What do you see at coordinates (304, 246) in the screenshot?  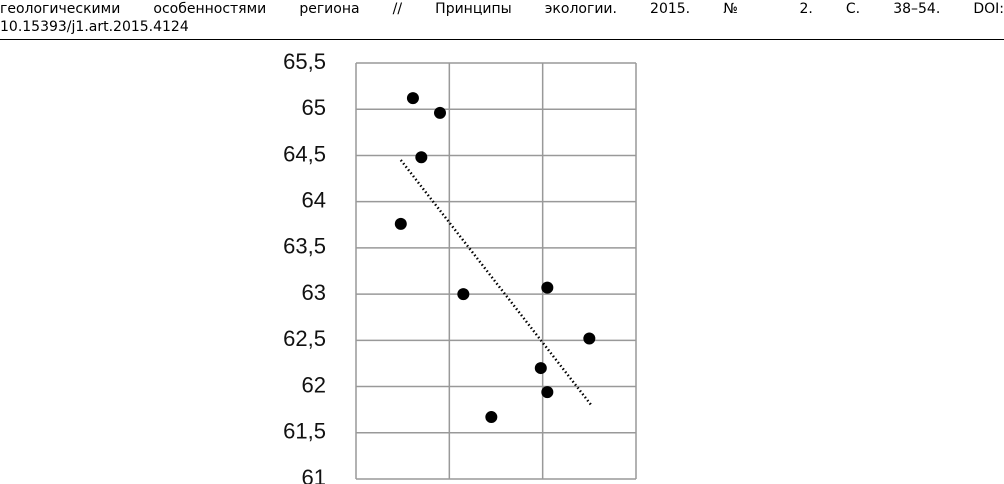 I see `y-tick-label: 63,5` at bounding box center [304, 246].